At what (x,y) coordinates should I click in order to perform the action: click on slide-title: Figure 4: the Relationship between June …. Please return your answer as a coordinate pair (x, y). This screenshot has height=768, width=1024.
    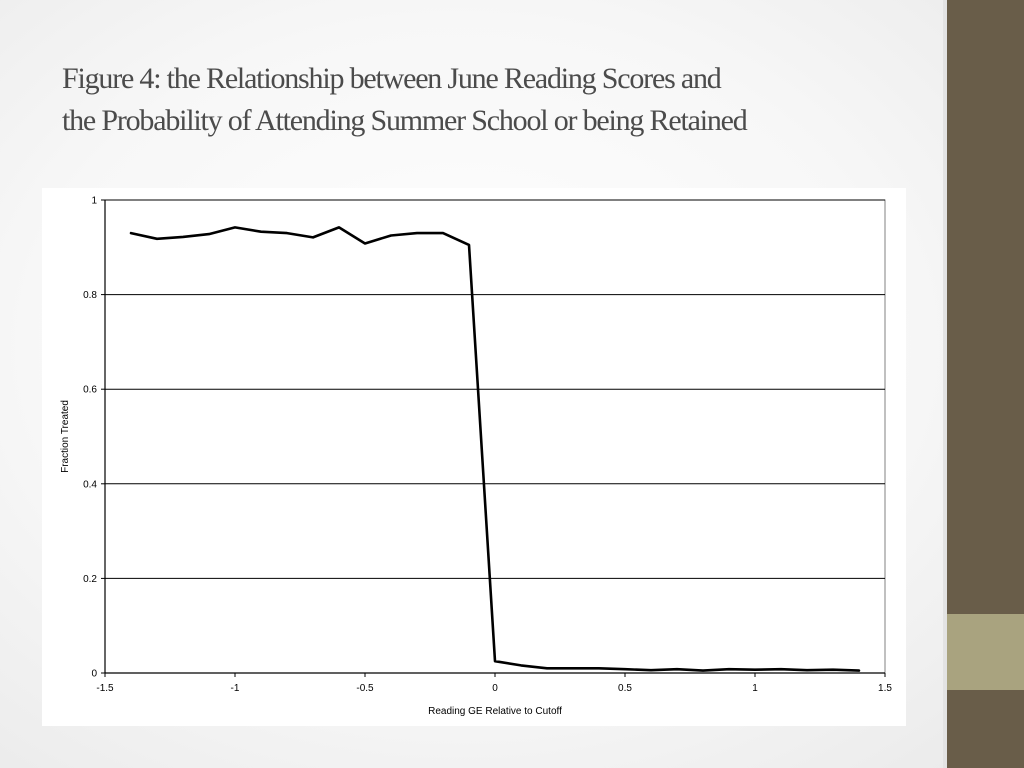
    Looking at the image, I should click on (492, 100).